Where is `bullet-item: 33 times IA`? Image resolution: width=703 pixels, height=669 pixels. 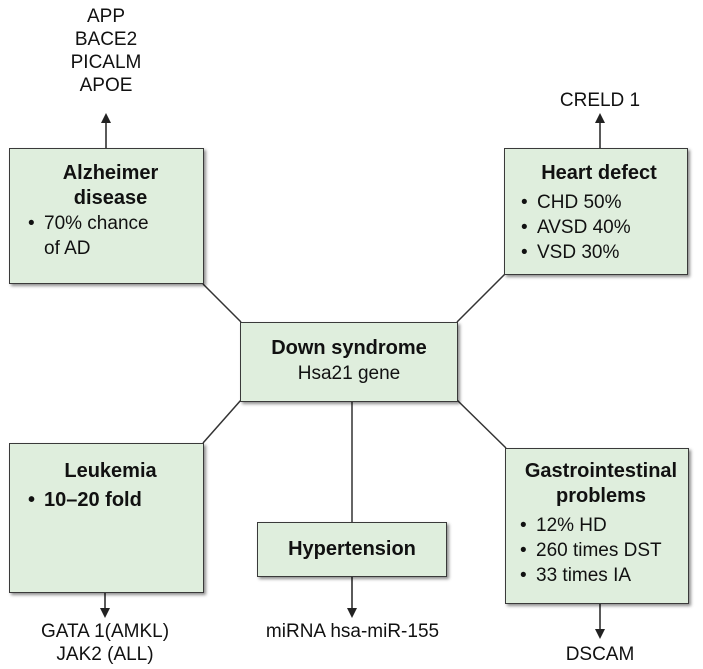
bullet-item: 33 times IA is located at coordinates (601, 575).